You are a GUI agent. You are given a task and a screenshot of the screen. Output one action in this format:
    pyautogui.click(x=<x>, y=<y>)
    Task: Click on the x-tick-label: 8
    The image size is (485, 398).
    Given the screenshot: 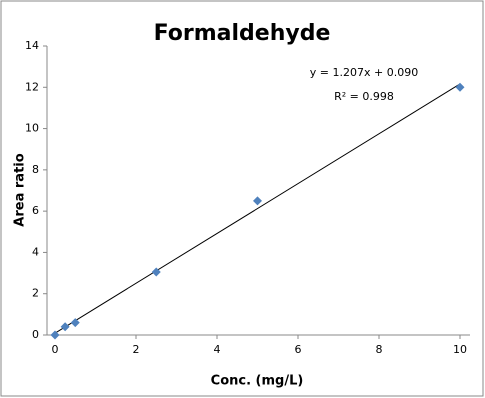 What is the action you would take?
    pyautogui.click(x=379, y=349)
    